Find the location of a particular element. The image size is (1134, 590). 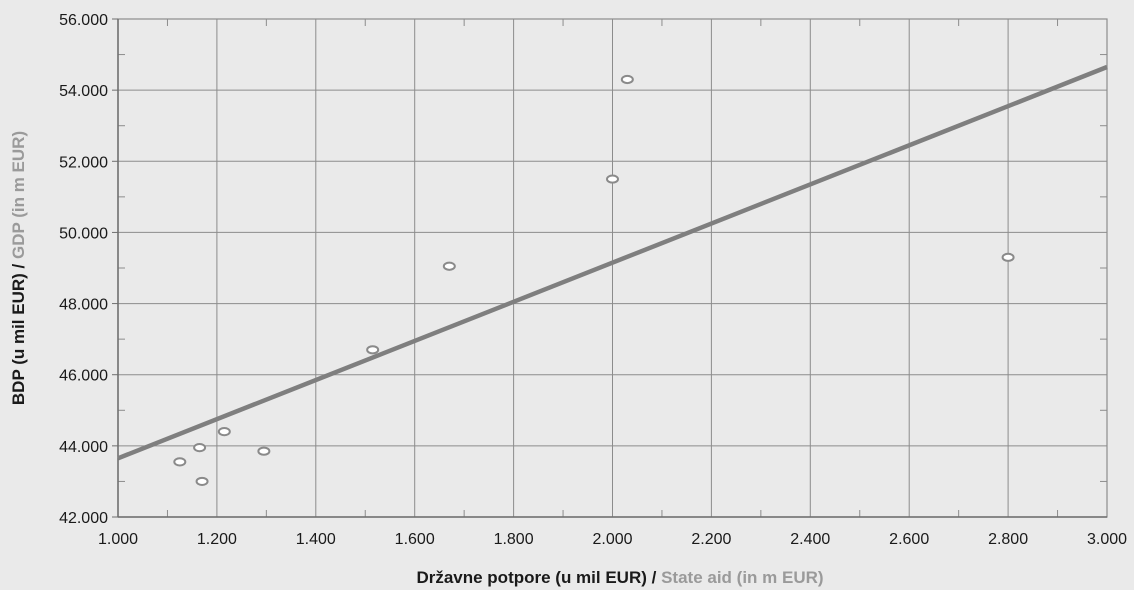

y-tick-label: 46.000 is located at coordinates (83, 376).